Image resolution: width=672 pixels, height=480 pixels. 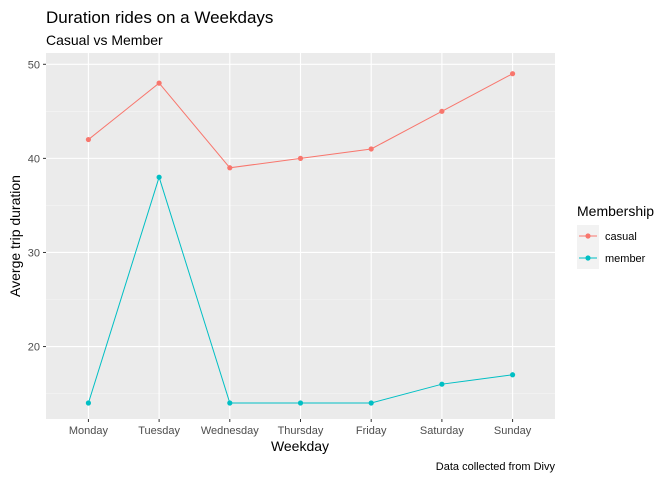 I want to click on chart-title: Duration rides on a Weekdays, so click(x=159, y=17).